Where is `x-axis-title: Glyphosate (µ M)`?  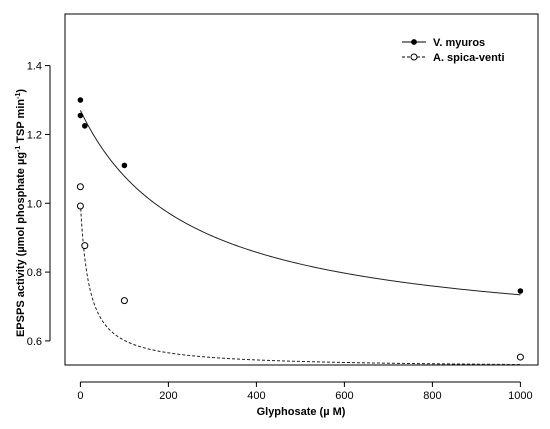 x-axis-title: Glyphosate (µ M) is located at coordinates (301, 412).